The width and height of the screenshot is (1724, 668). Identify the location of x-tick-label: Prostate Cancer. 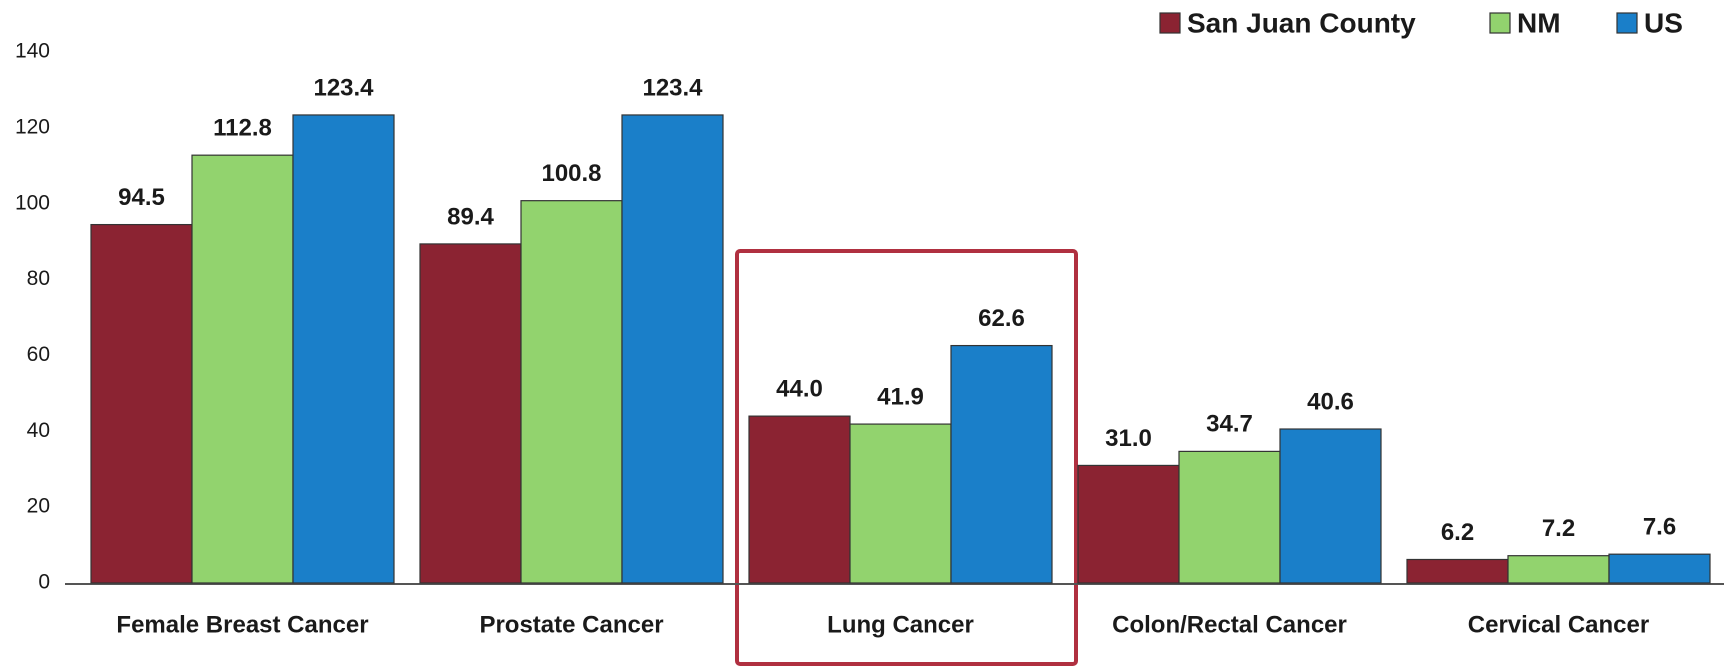
(571, 624).